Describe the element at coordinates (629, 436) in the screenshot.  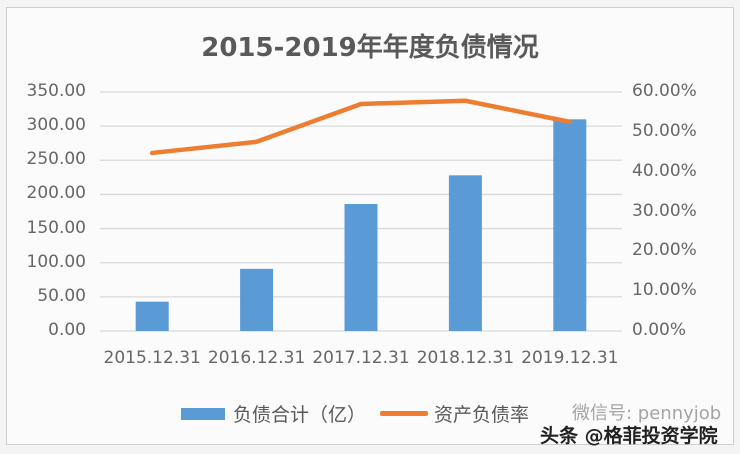
I see `watermark-toutiao: 头条 @格菲投资学院` at that location.